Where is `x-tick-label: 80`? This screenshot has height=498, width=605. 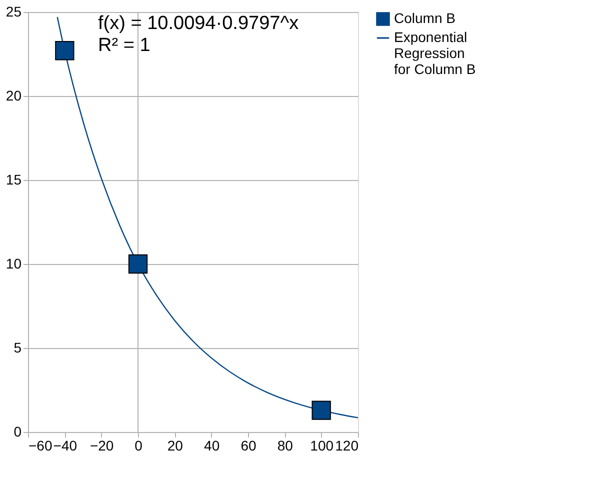
x-tick-label: 80 is located at coordinates (285, 446).